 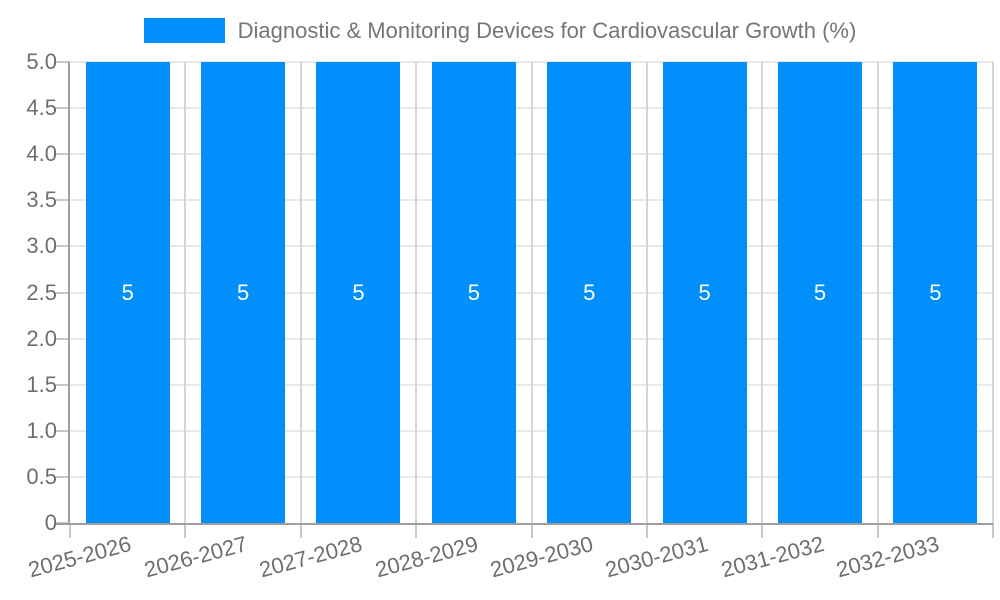 I want to click on x-tick-label: 2026-2027, so click(x=195, y=557).